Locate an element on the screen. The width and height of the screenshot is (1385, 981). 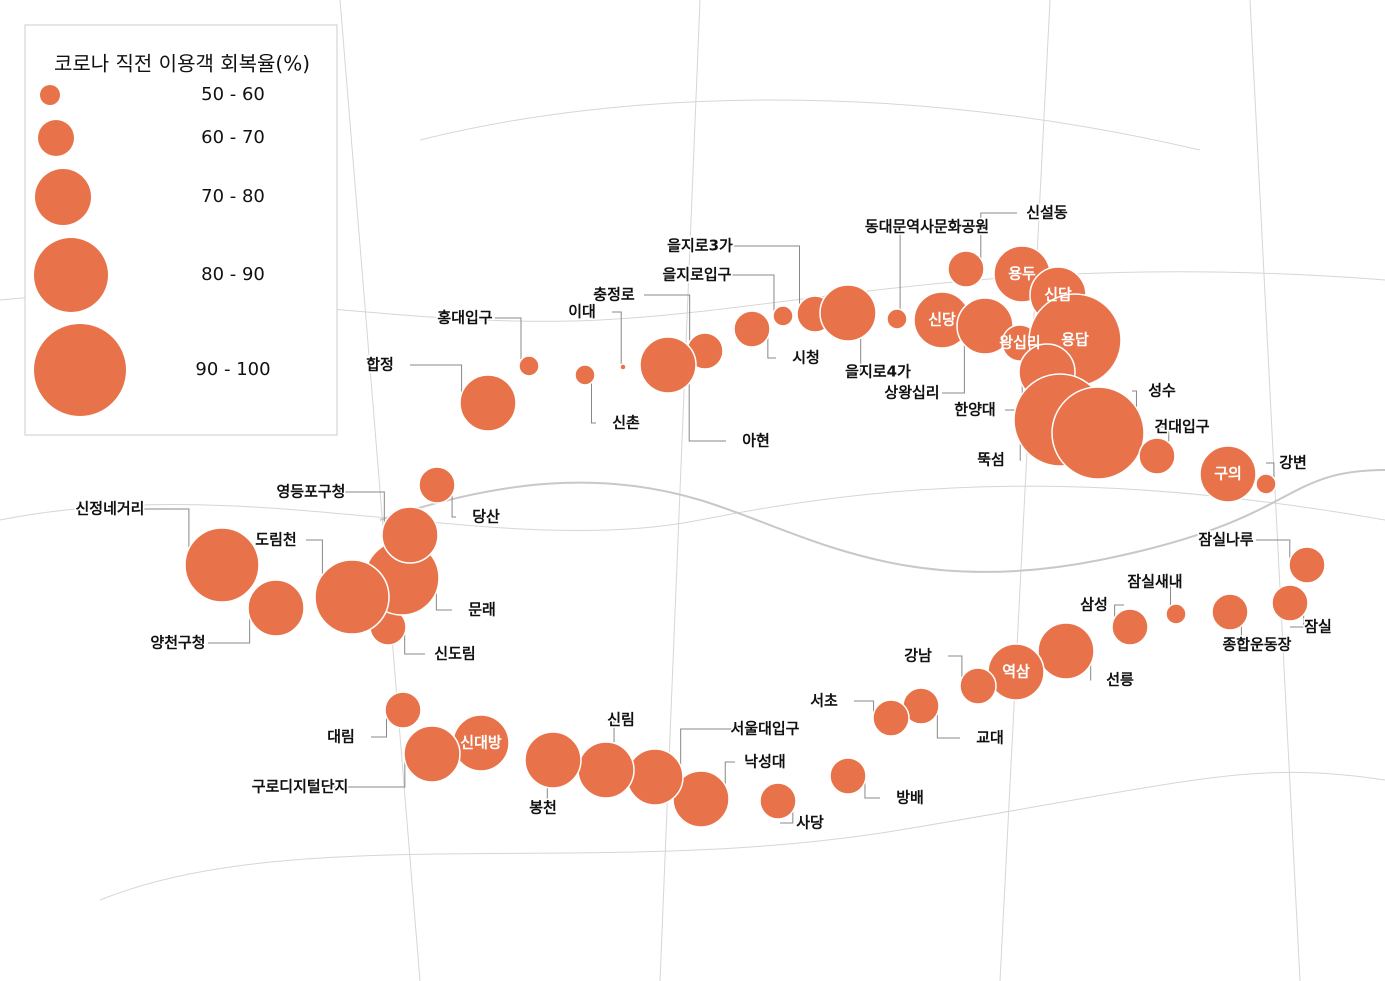
station-label: 교대 is located at coordinates (990, 738).